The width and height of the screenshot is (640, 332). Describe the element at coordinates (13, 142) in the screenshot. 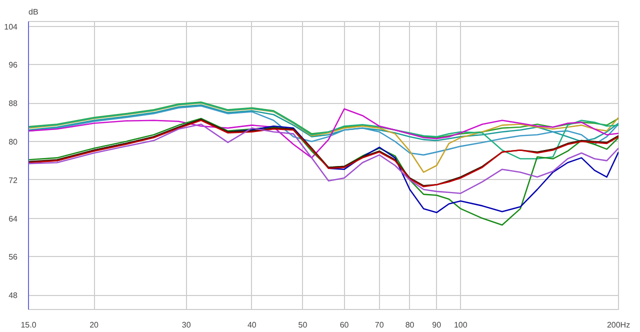

I see `y-tick-label: 80` at that location.